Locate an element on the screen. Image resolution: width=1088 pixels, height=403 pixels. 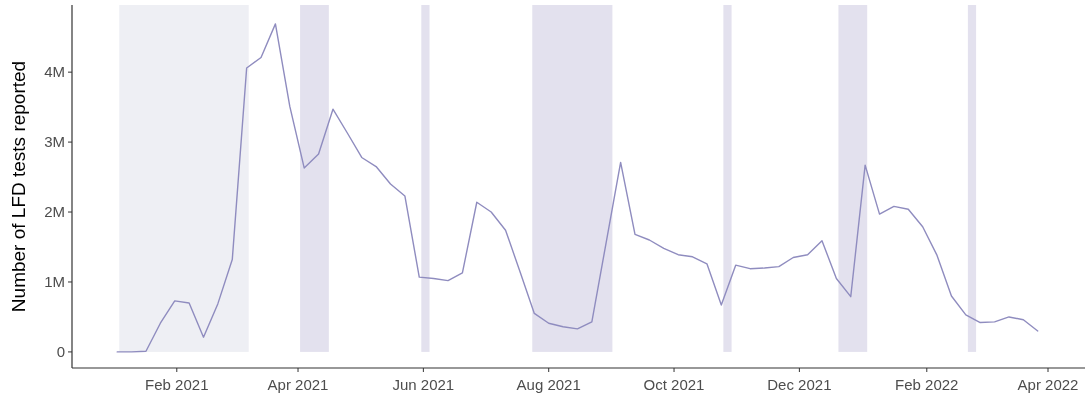
x-tick-label: Oct 2021 is located at coordinates (674, 384).